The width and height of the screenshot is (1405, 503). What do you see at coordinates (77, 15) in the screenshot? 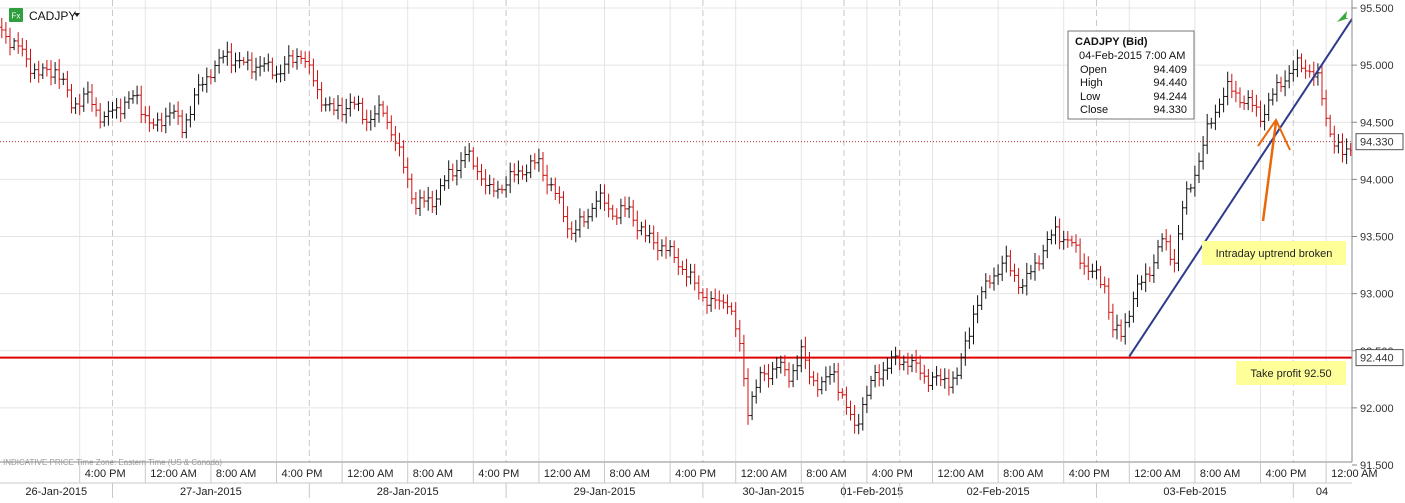
I see `chevron-down-icon` at bounding box center [77, 15].